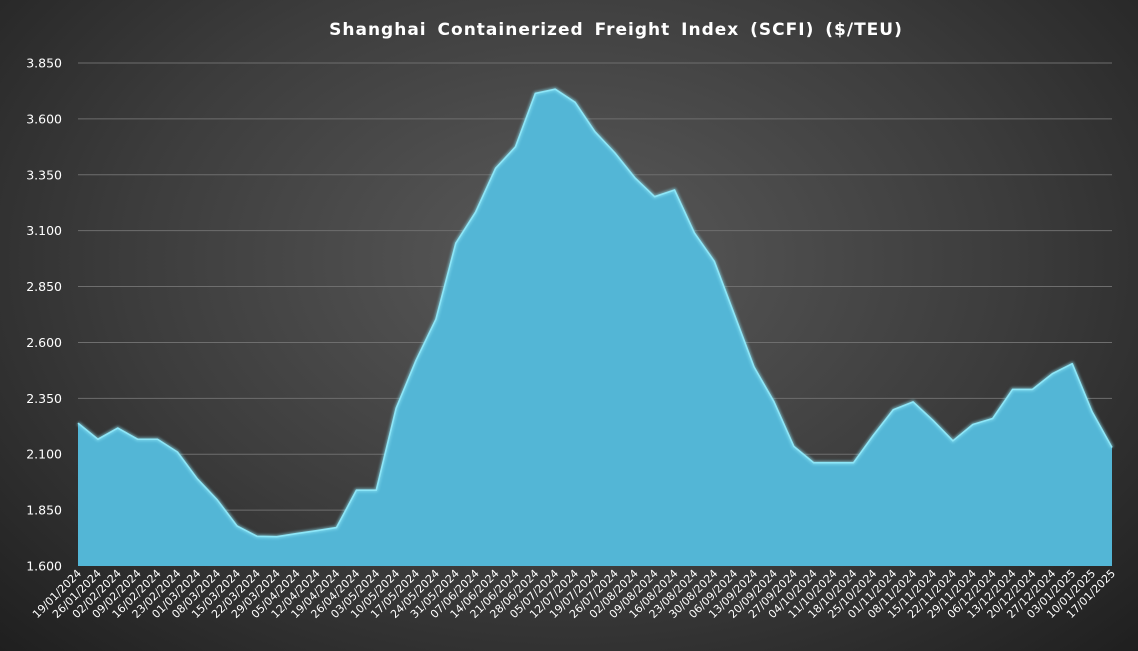 The width and height of the screenshot is (1138, 651). What do you see at coordinates (44, 286) in the screenshot?
I see `y-tick-label: 2.850` at bounding box center [44, 286].